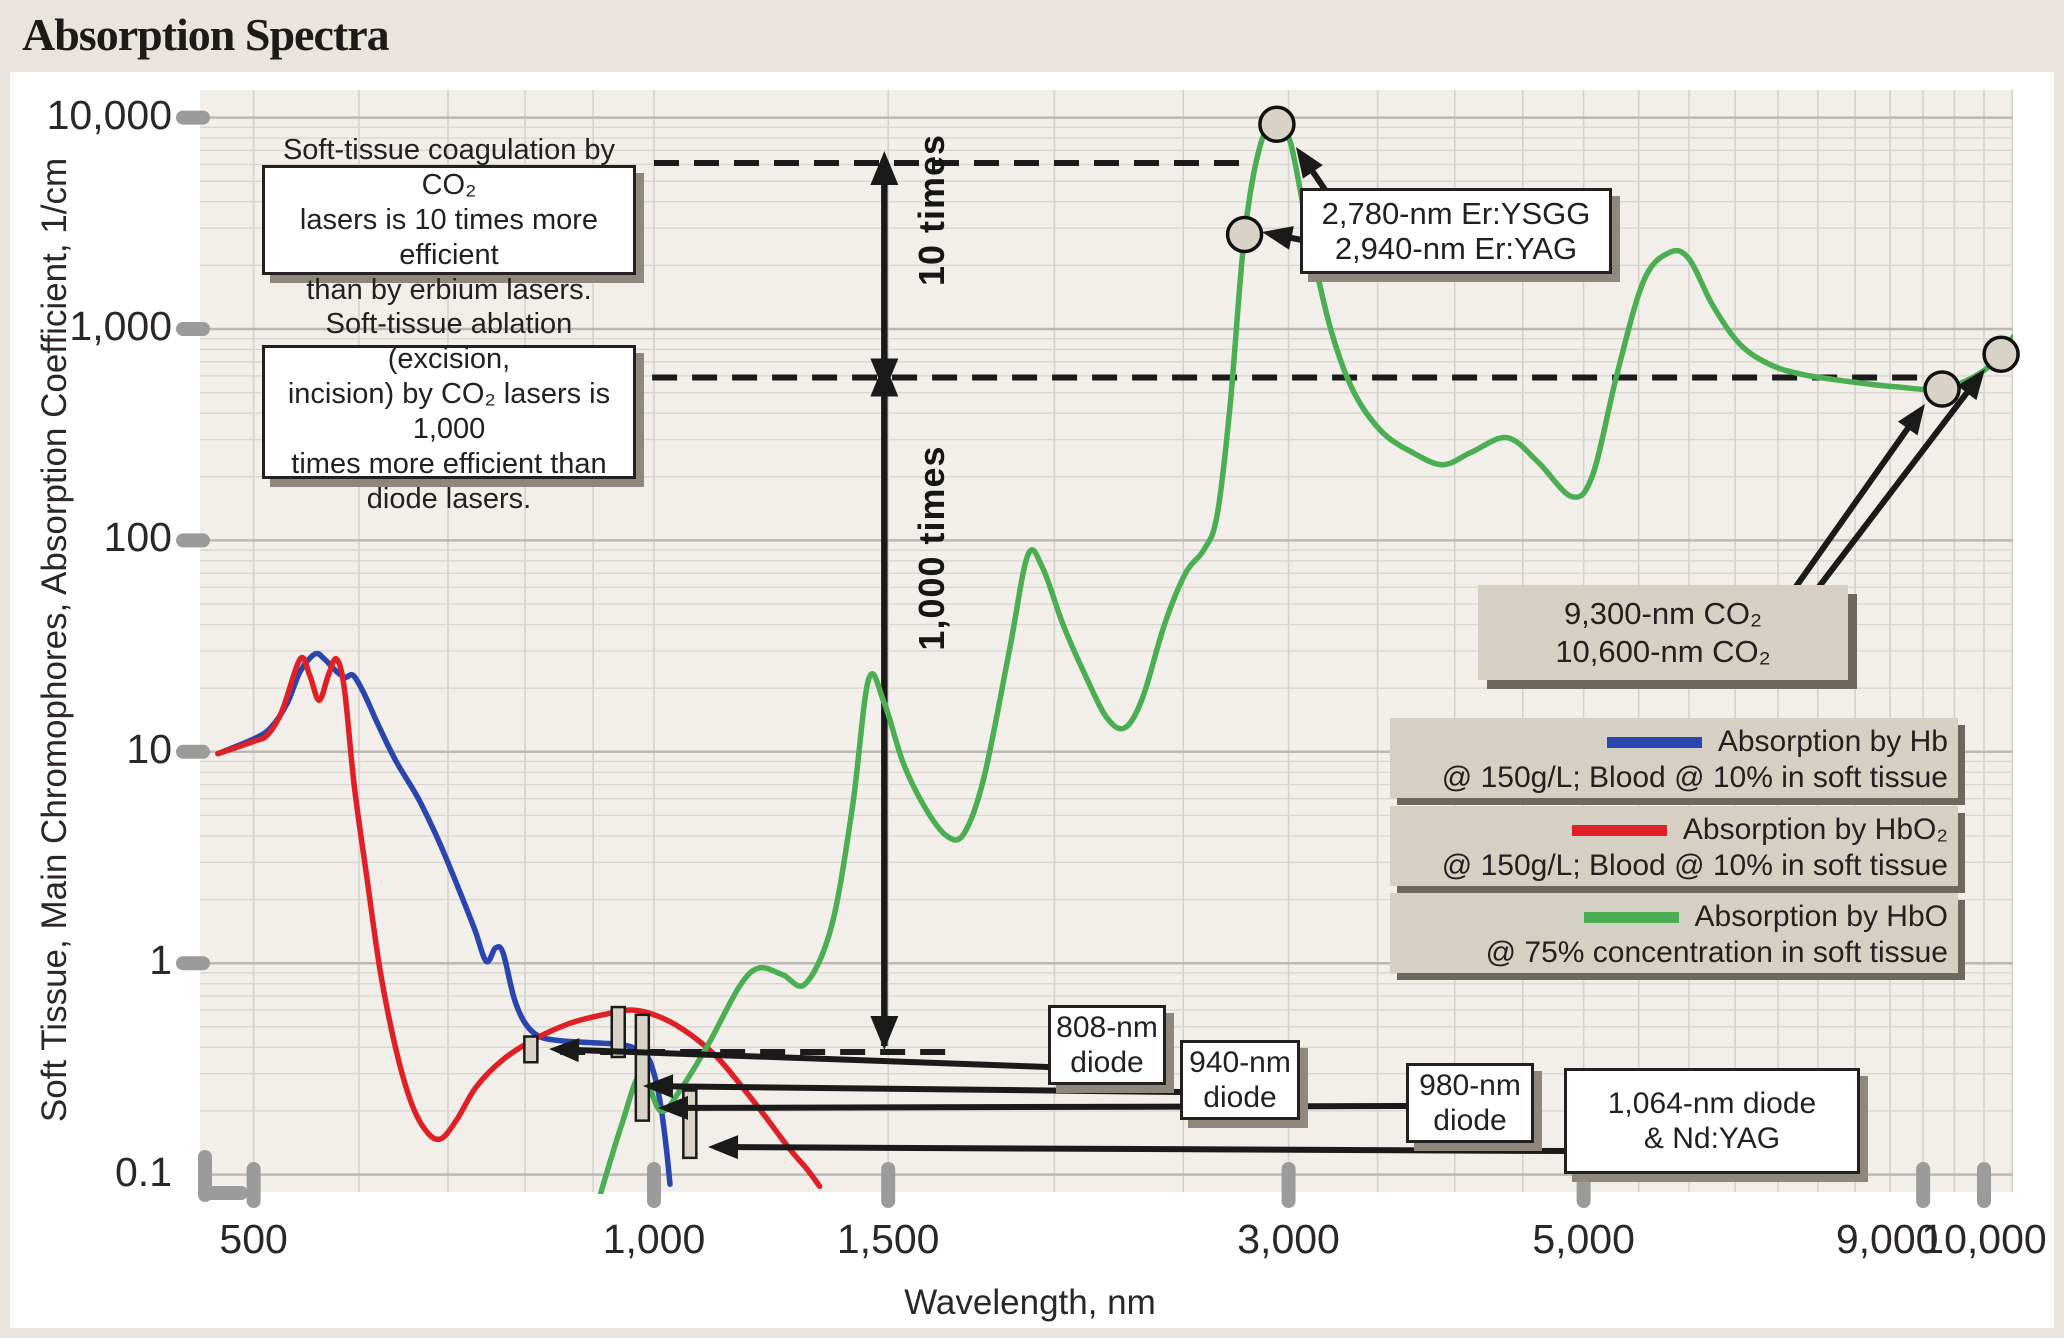 This screenshot has height=1338, width=2064. I want to click on label-erbium-lasers: 2,780-nm Er:YSGG 2,940-nm Er:YAG, so click(1456, 231).